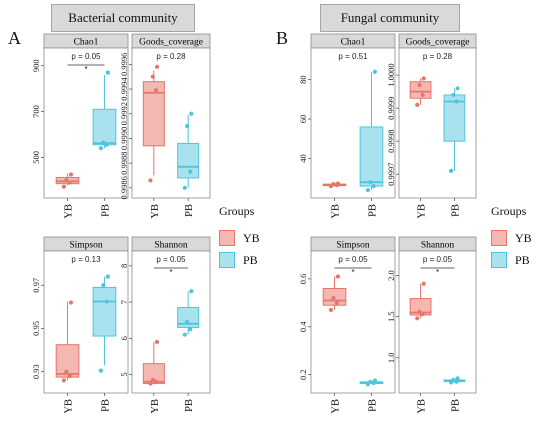  What do you see at coordinates (282, 38) in the screenshot?
I see `panel-letter-b: B` at bounding box center [282, 38].